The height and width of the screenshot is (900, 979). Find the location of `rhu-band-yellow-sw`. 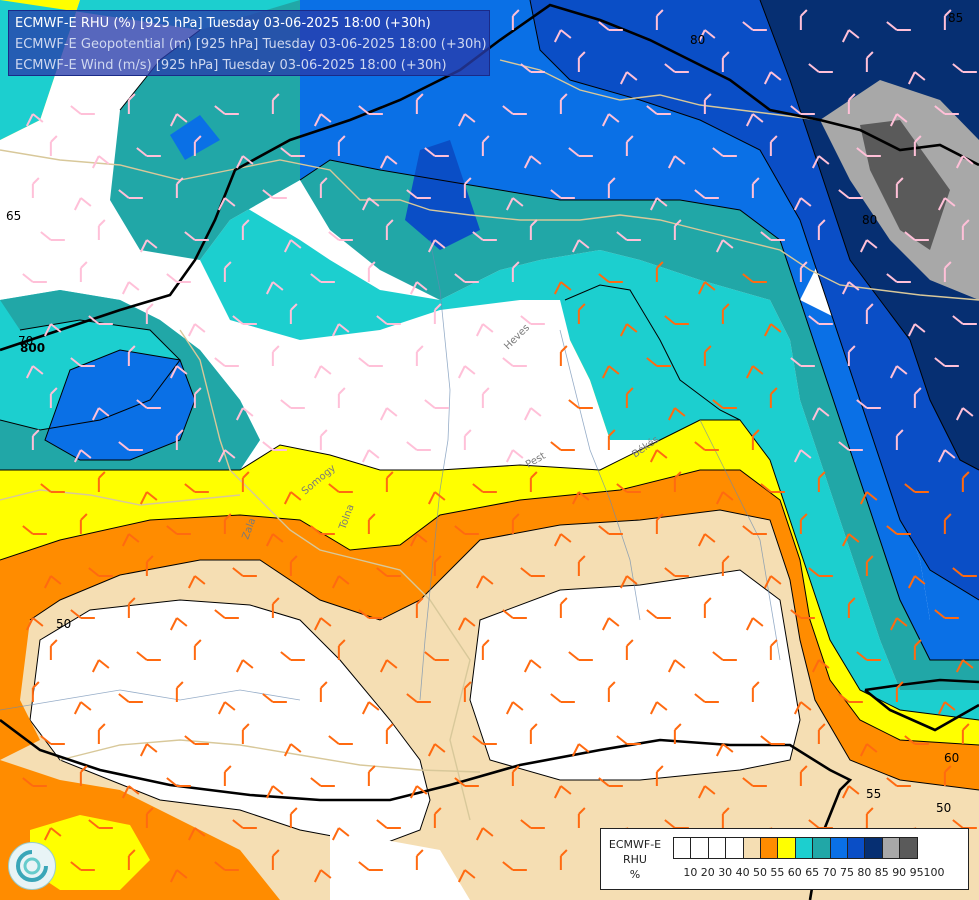

rhu-band-yellow-sw is located at coordinates (90, 852).